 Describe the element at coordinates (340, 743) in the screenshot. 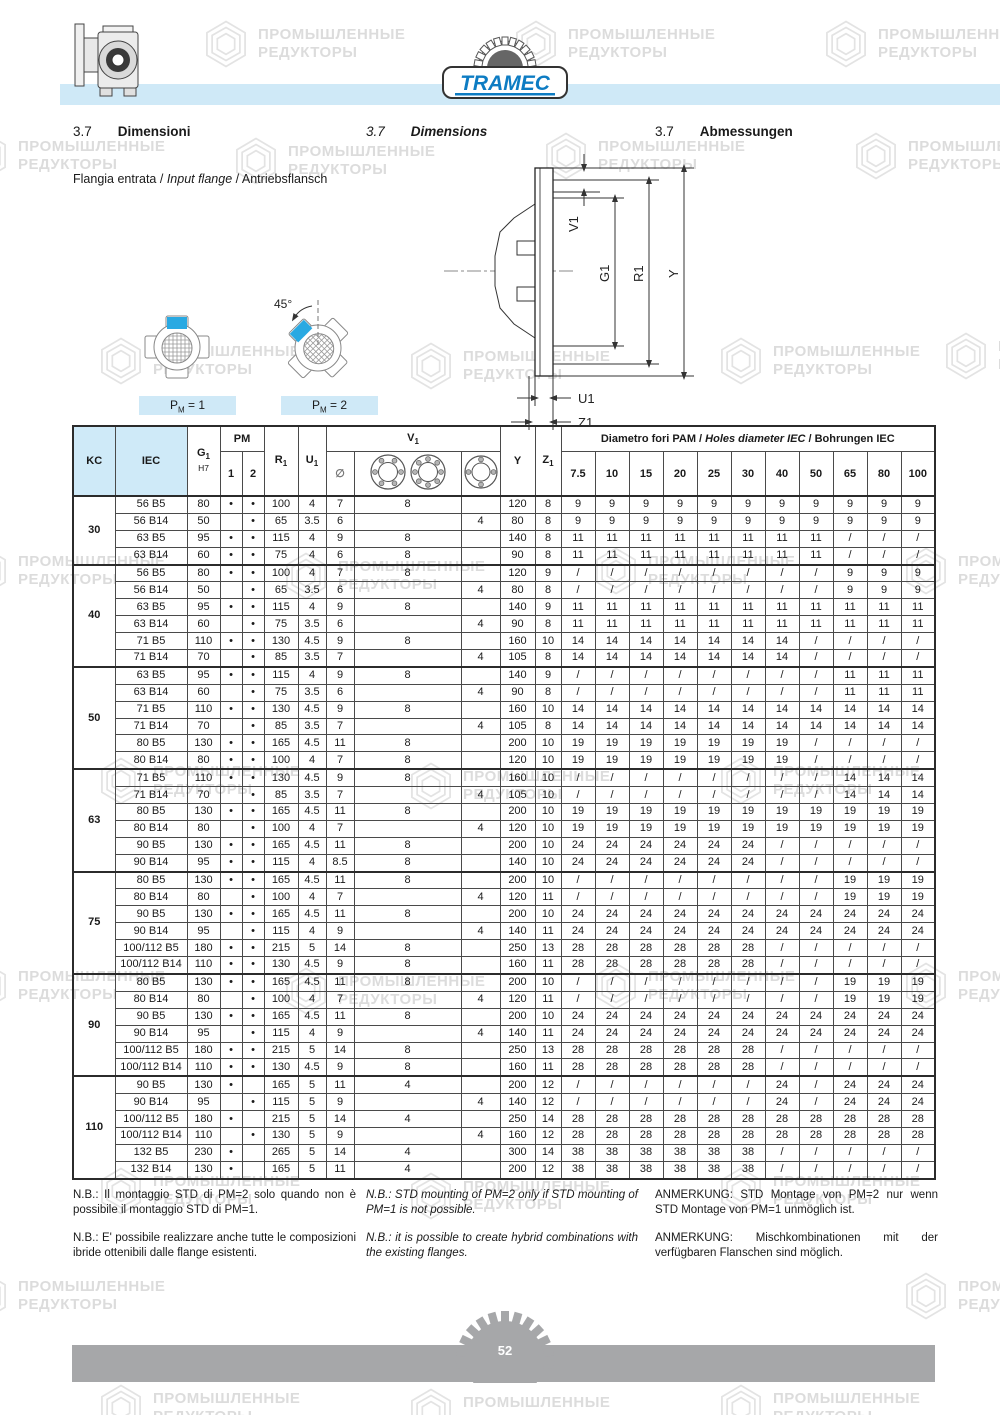

I see `value-cell: 11` at that location.